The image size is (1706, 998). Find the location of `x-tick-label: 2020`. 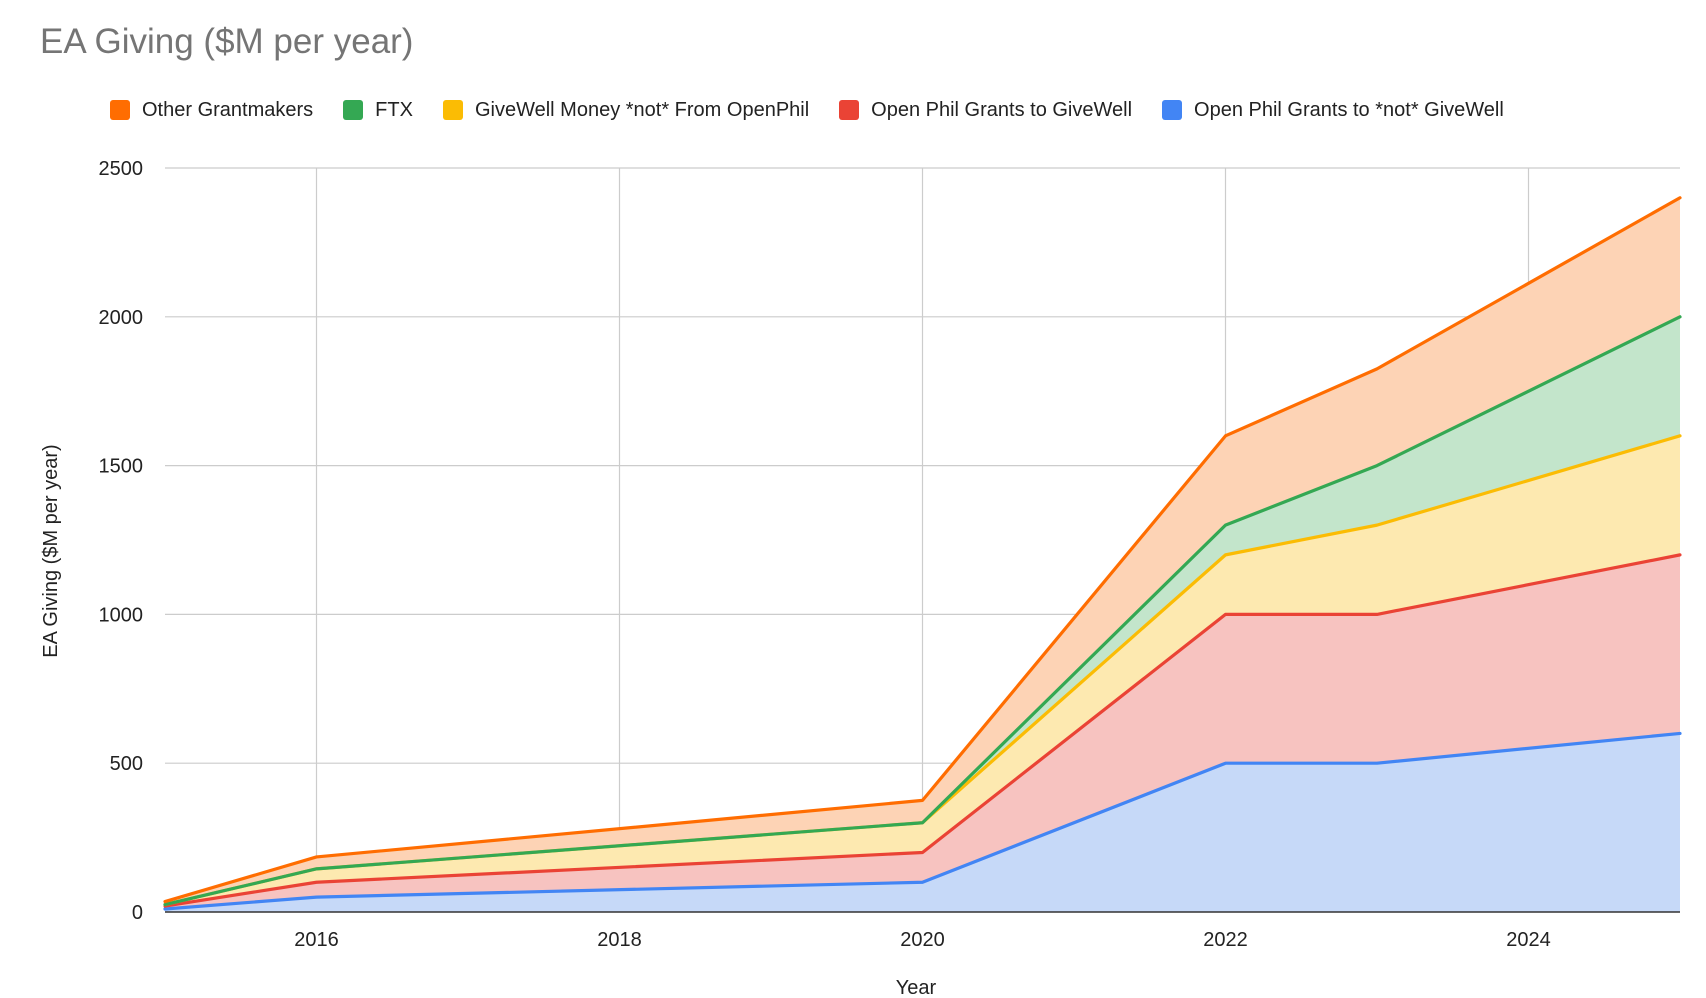

x-tick-label: 2020 is located at coordinates (922, 940).